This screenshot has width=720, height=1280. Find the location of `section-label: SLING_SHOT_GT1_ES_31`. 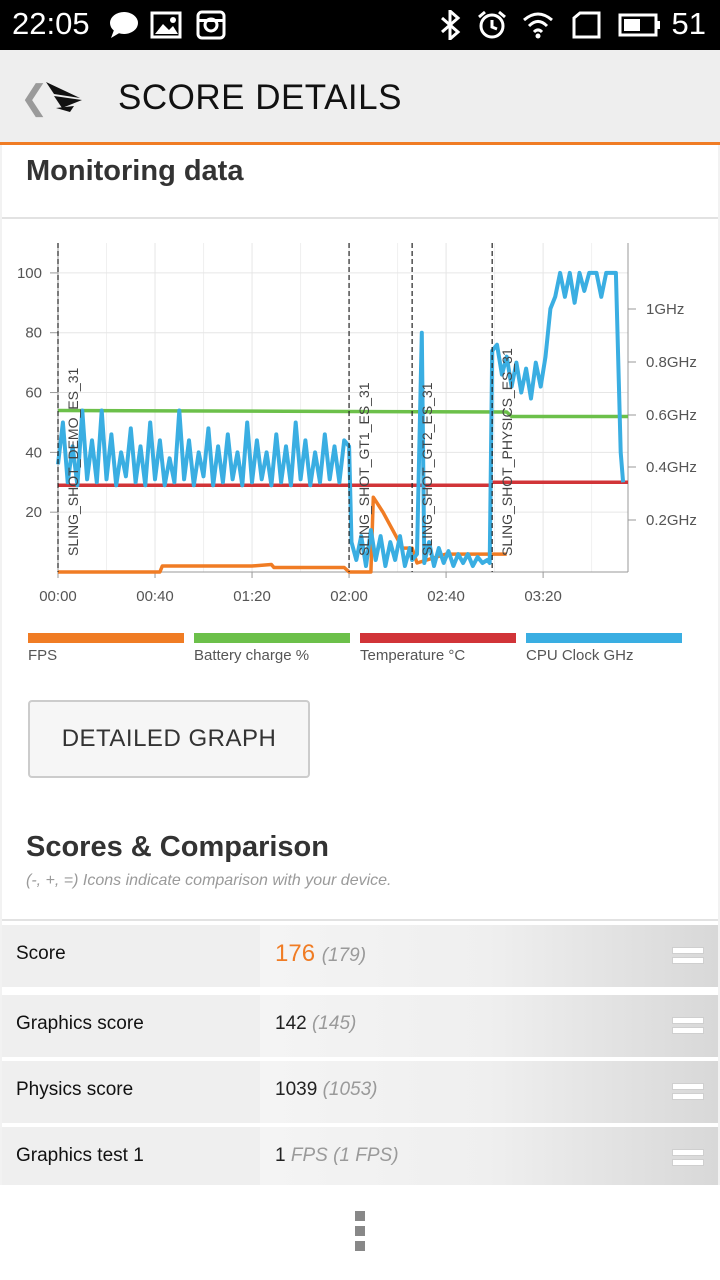

section-label: SLING_SHOT_GT1_ES_31 is located at coordinates (364, 469).